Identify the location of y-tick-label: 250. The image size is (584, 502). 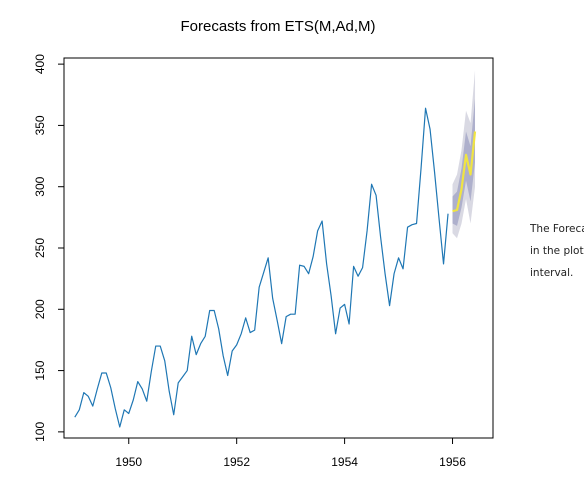
(40, 248).